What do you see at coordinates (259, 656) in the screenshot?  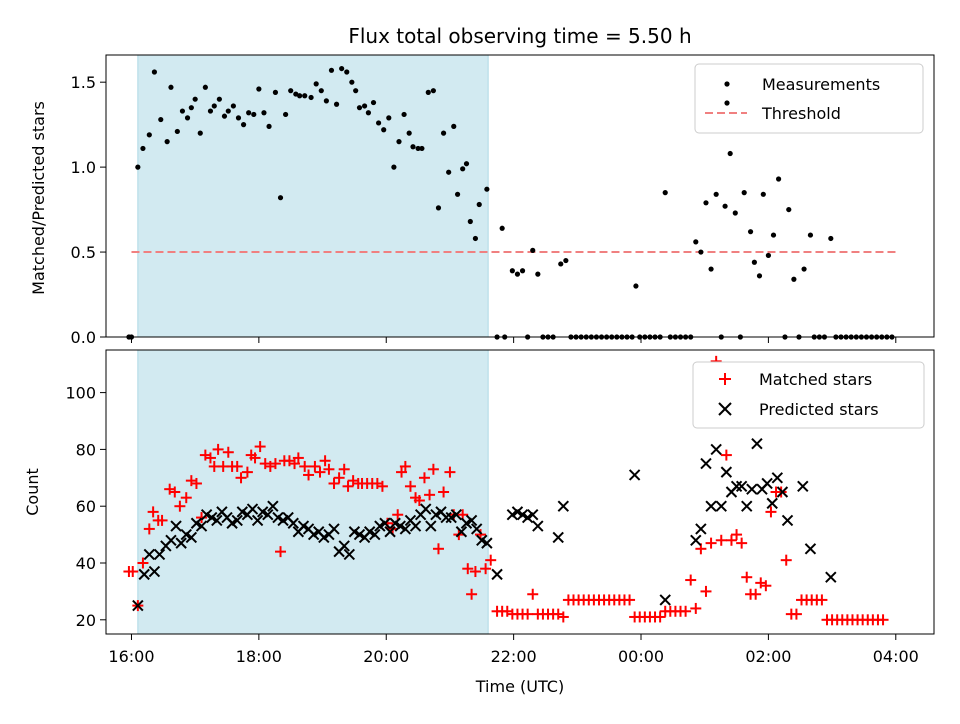 I see `x-tick-label: 18:00` at bounding box center [259, 656].